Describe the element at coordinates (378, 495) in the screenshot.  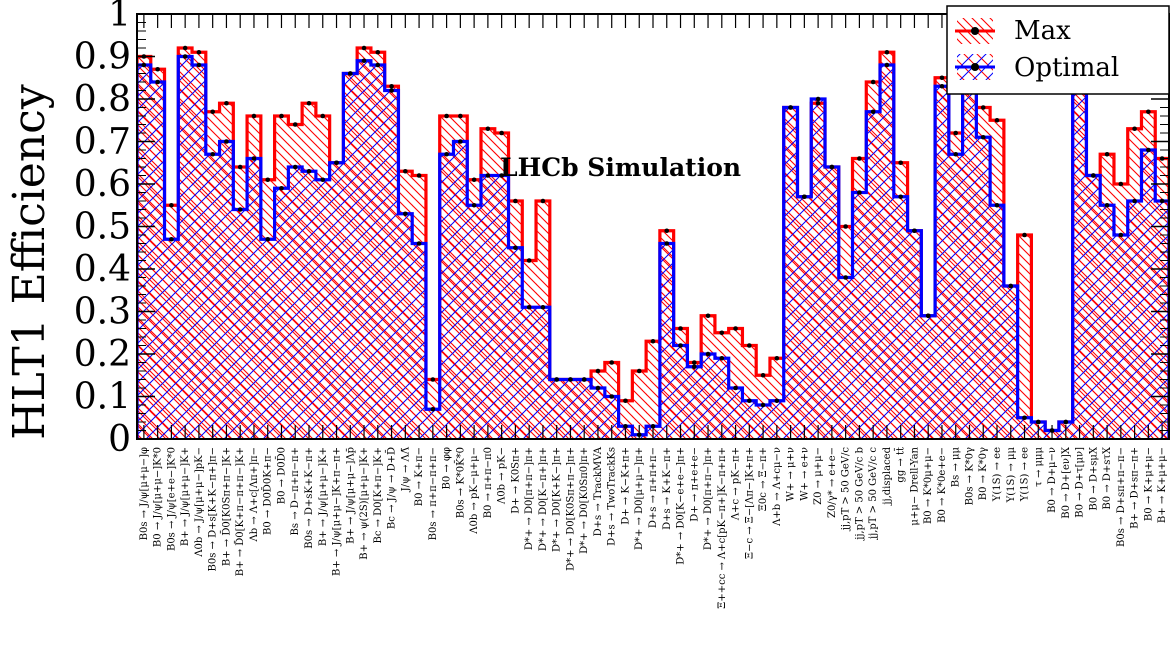
I see `x-tick-label: Bc → D0[K+π−]K+` at that location.